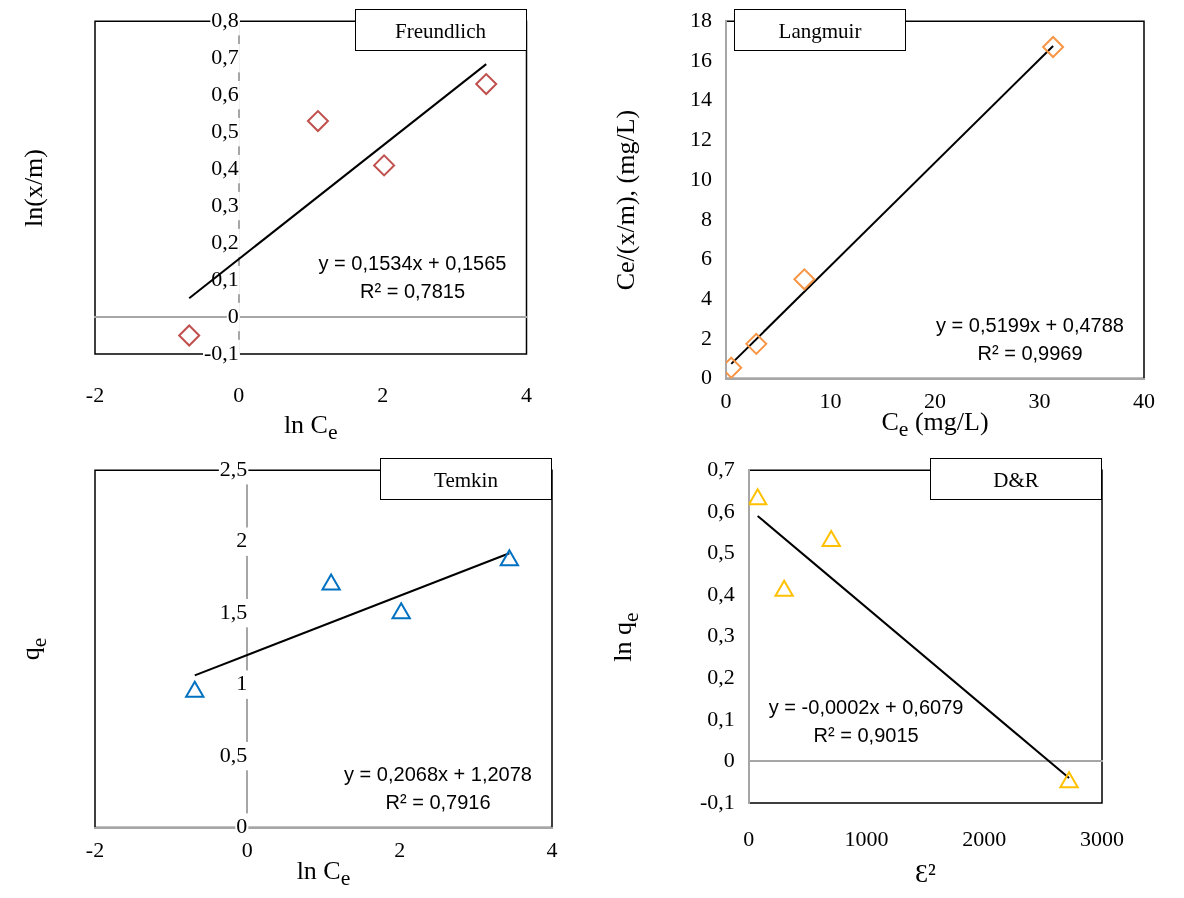  What do you see at coordinates (233, 611) in the screenshot?
I see `y-tick-label: 1,5` at bounding box center [233, 611].